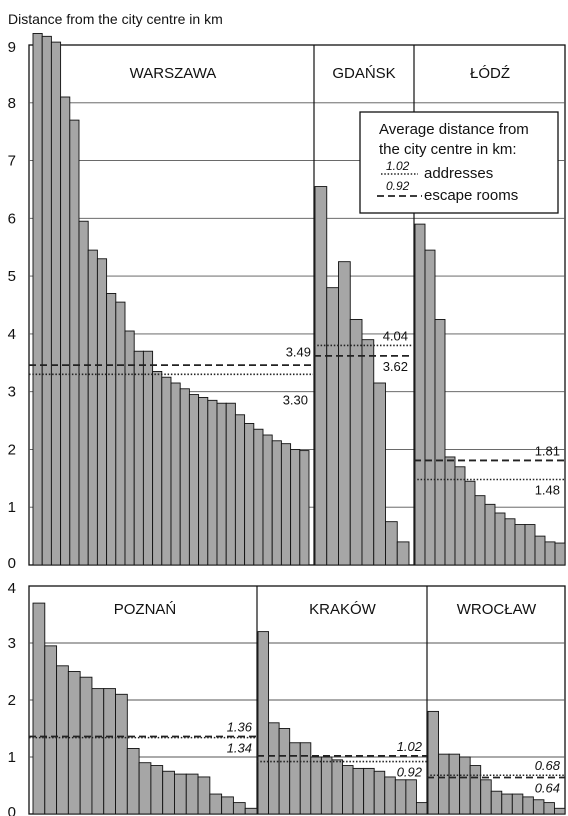 The height and width of the screenshot is (816, 568). I want to click on y-tick-label: 7, so click(12, 161).